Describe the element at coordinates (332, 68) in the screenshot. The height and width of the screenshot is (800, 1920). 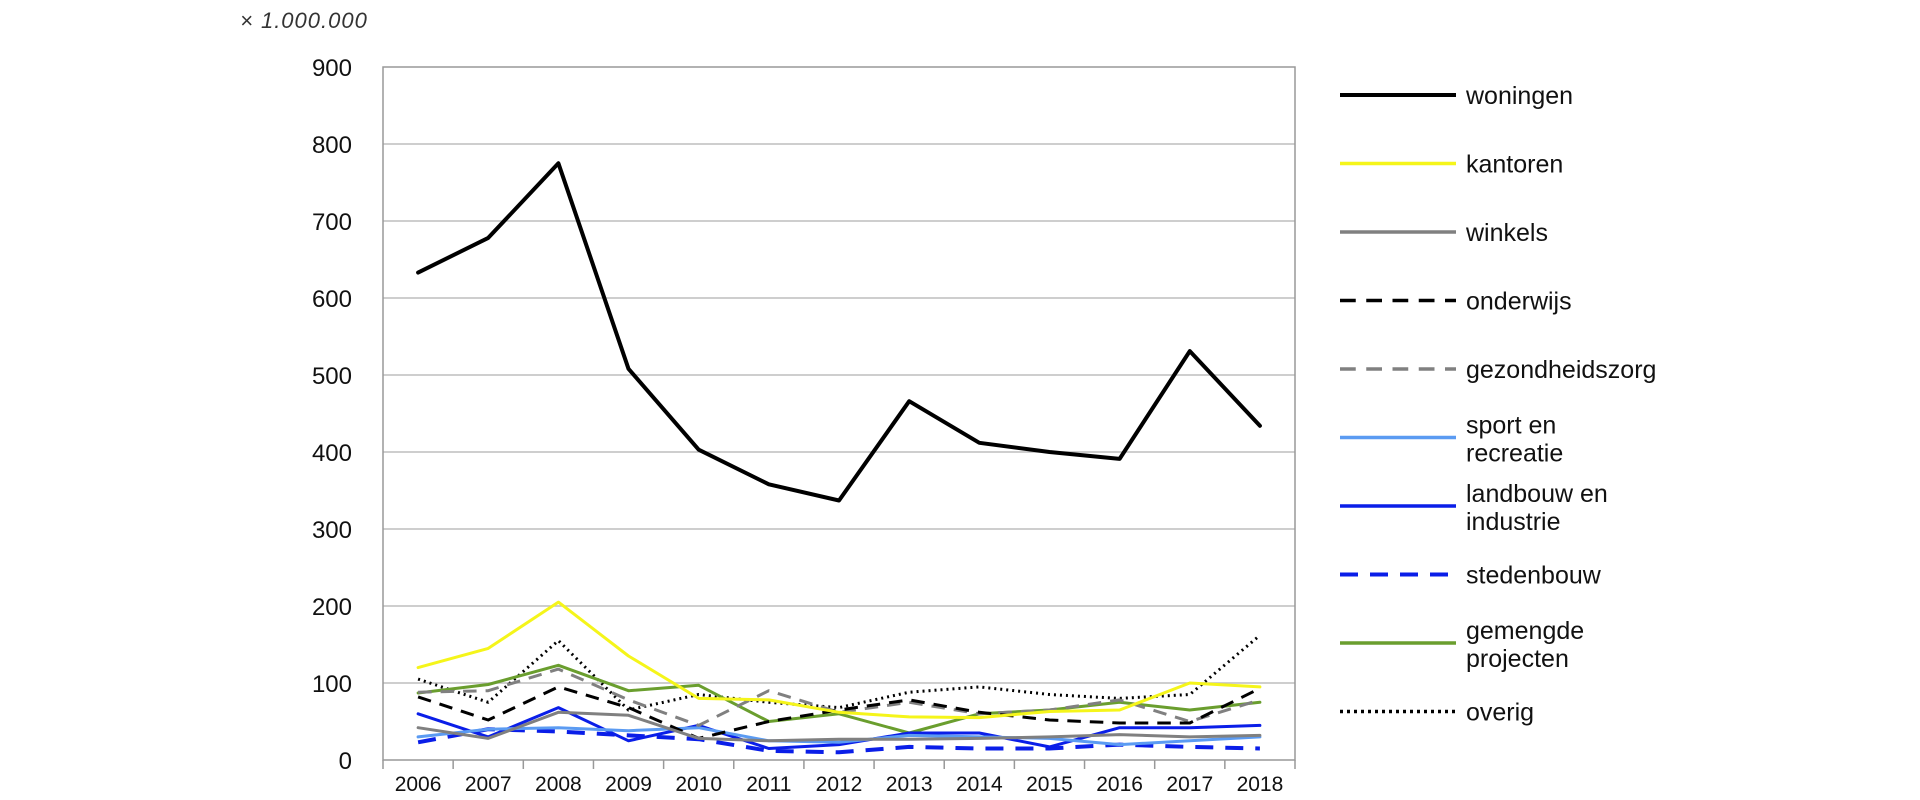
I see `y-tick-label: 900` at that location.